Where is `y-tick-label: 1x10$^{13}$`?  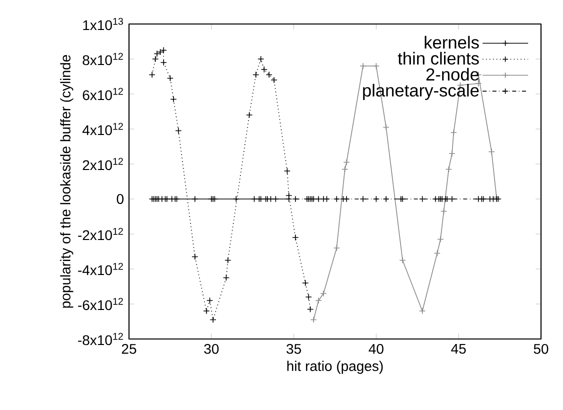 y-tick-label: 1x10$^{13}$ is located at coordinates (103, 24).